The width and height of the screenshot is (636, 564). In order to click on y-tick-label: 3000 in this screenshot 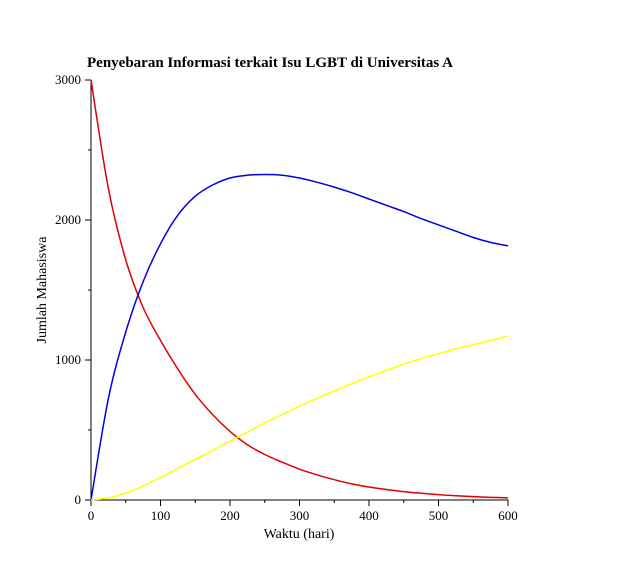, I will do `click(68, 79)`.